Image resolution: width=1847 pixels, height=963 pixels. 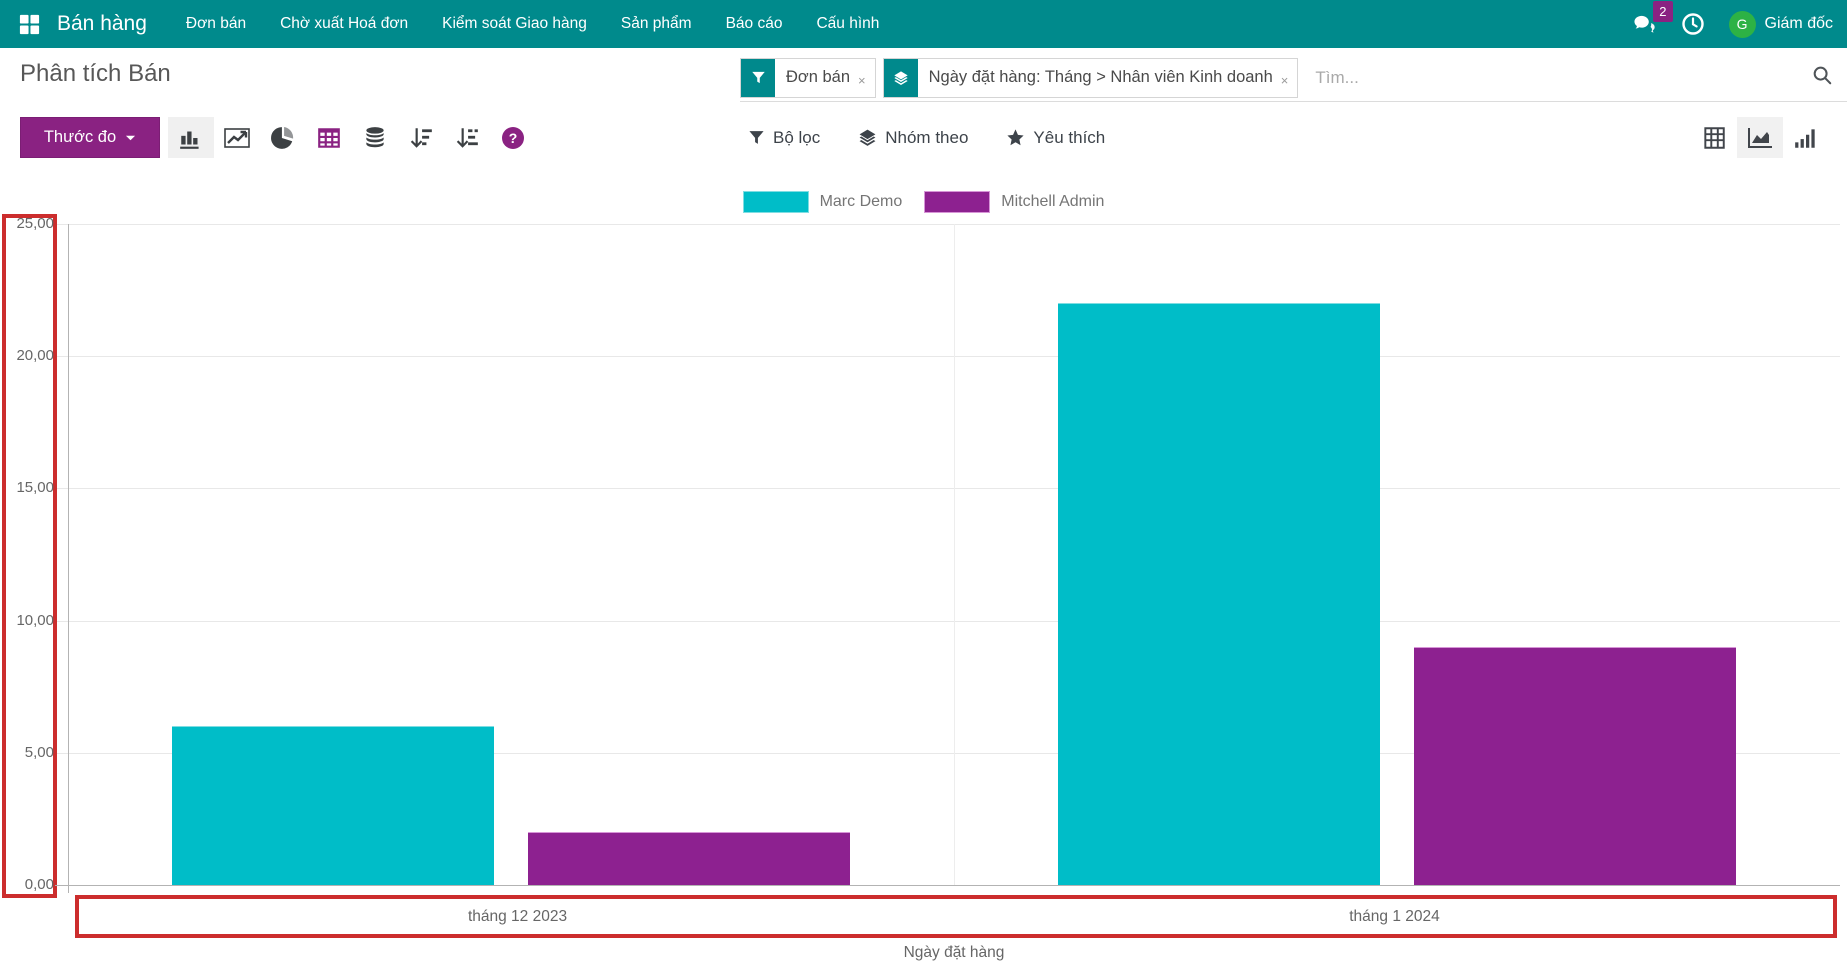 I want to click on chat-icon, so click(x=1644, y=24).